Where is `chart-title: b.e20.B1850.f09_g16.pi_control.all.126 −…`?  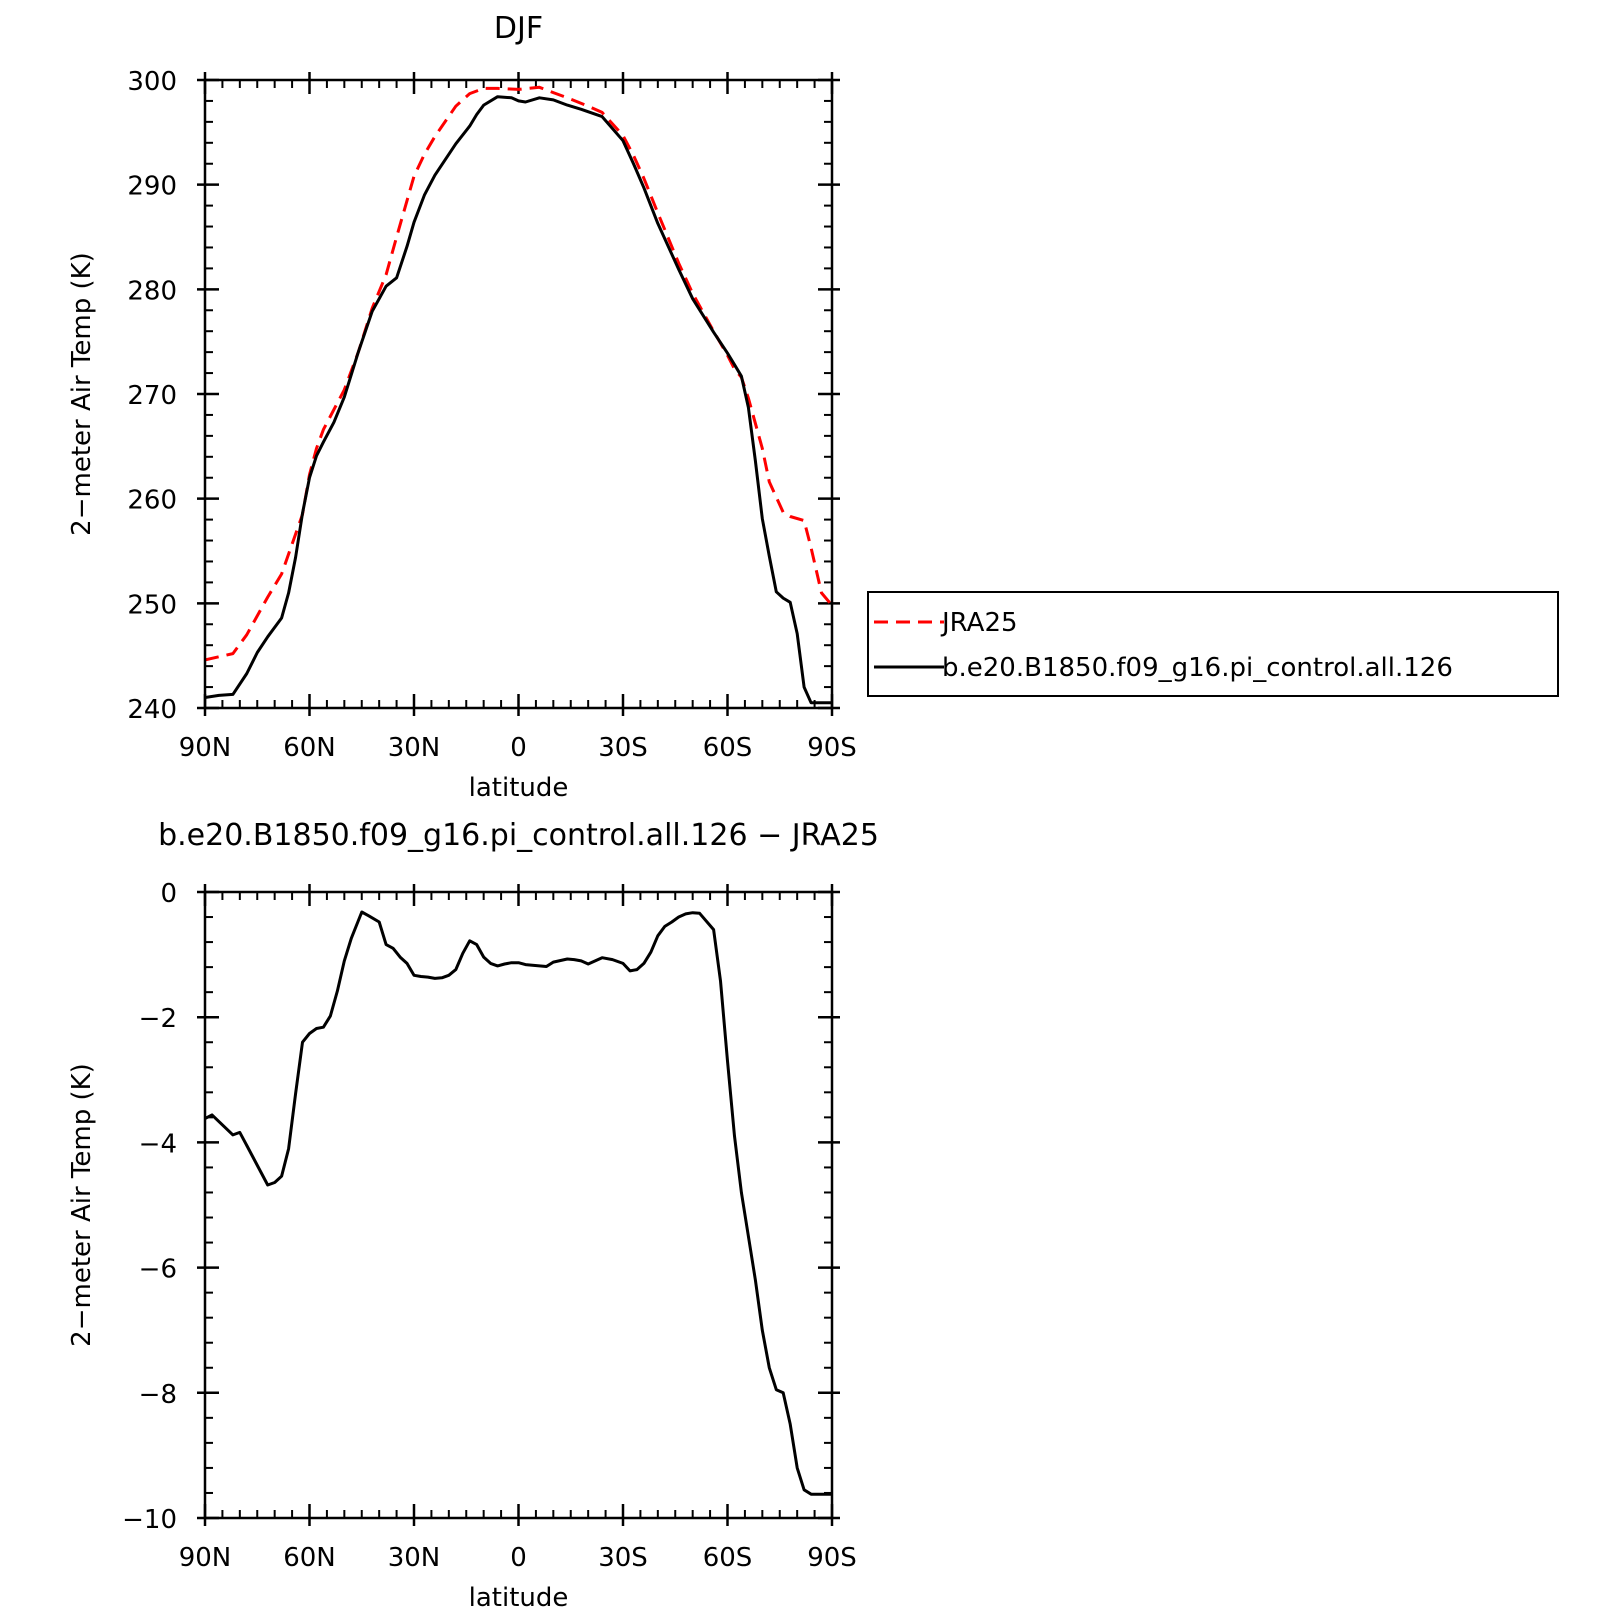
chart-title: b.e20.B1850.f09_g16.pi_control.all.126 −… is located at coordinates (518, 835).